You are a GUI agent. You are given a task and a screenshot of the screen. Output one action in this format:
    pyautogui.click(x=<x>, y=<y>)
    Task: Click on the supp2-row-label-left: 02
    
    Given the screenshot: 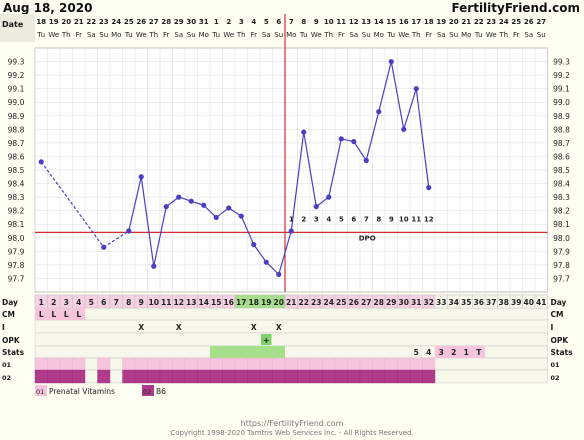 What is the action you would take?
    pyautogui.click(x=6, y=378)
    